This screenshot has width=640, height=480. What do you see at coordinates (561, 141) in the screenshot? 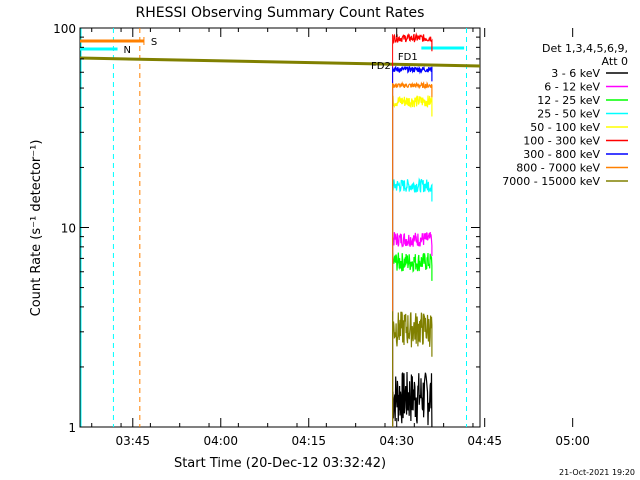
I see `legend-entry-label: 100 - 300 keV` at bounding box center [561, 141].